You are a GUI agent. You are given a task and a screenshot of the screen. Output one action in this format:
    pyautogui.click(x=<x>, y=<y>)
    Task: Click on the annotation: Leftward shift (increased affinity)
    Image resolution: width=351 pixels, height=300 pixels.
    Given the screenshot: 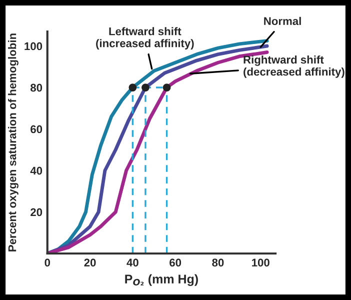 What is the action you would take?
    pyautogui.click(x=145, y=38)
    